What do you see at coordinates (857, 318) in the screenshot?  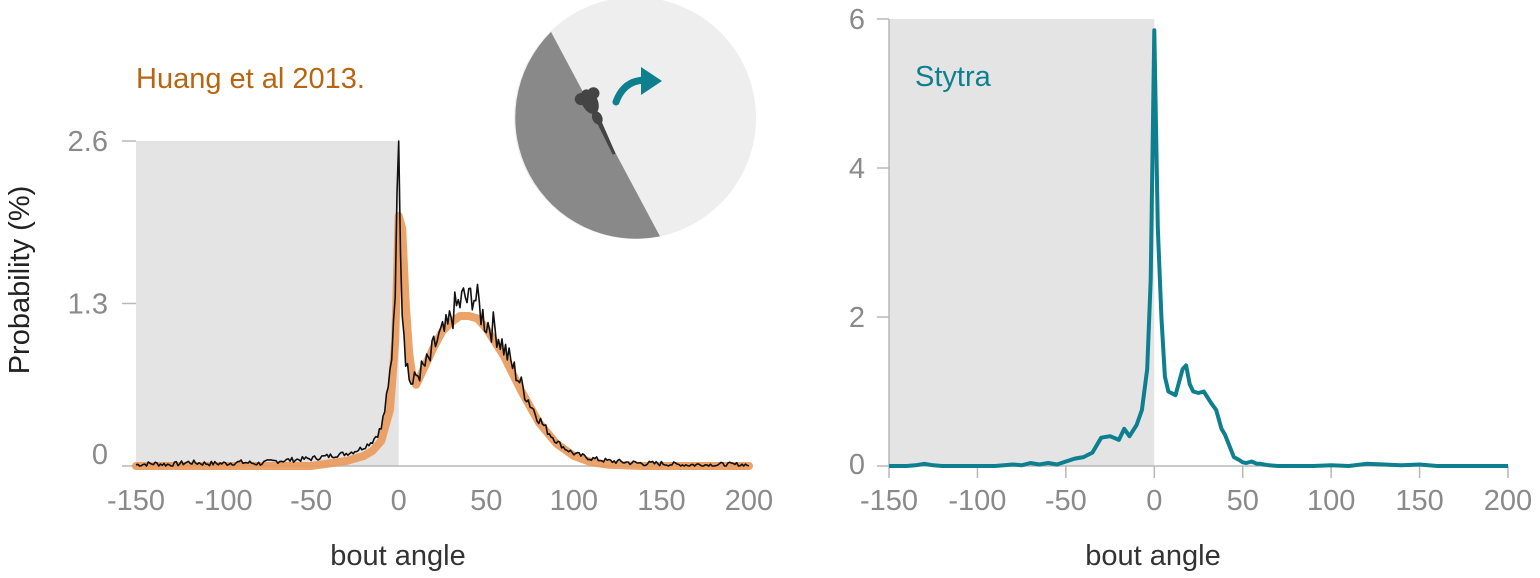 I see `y-tick-label: 2` at bounding box center [857, 318].